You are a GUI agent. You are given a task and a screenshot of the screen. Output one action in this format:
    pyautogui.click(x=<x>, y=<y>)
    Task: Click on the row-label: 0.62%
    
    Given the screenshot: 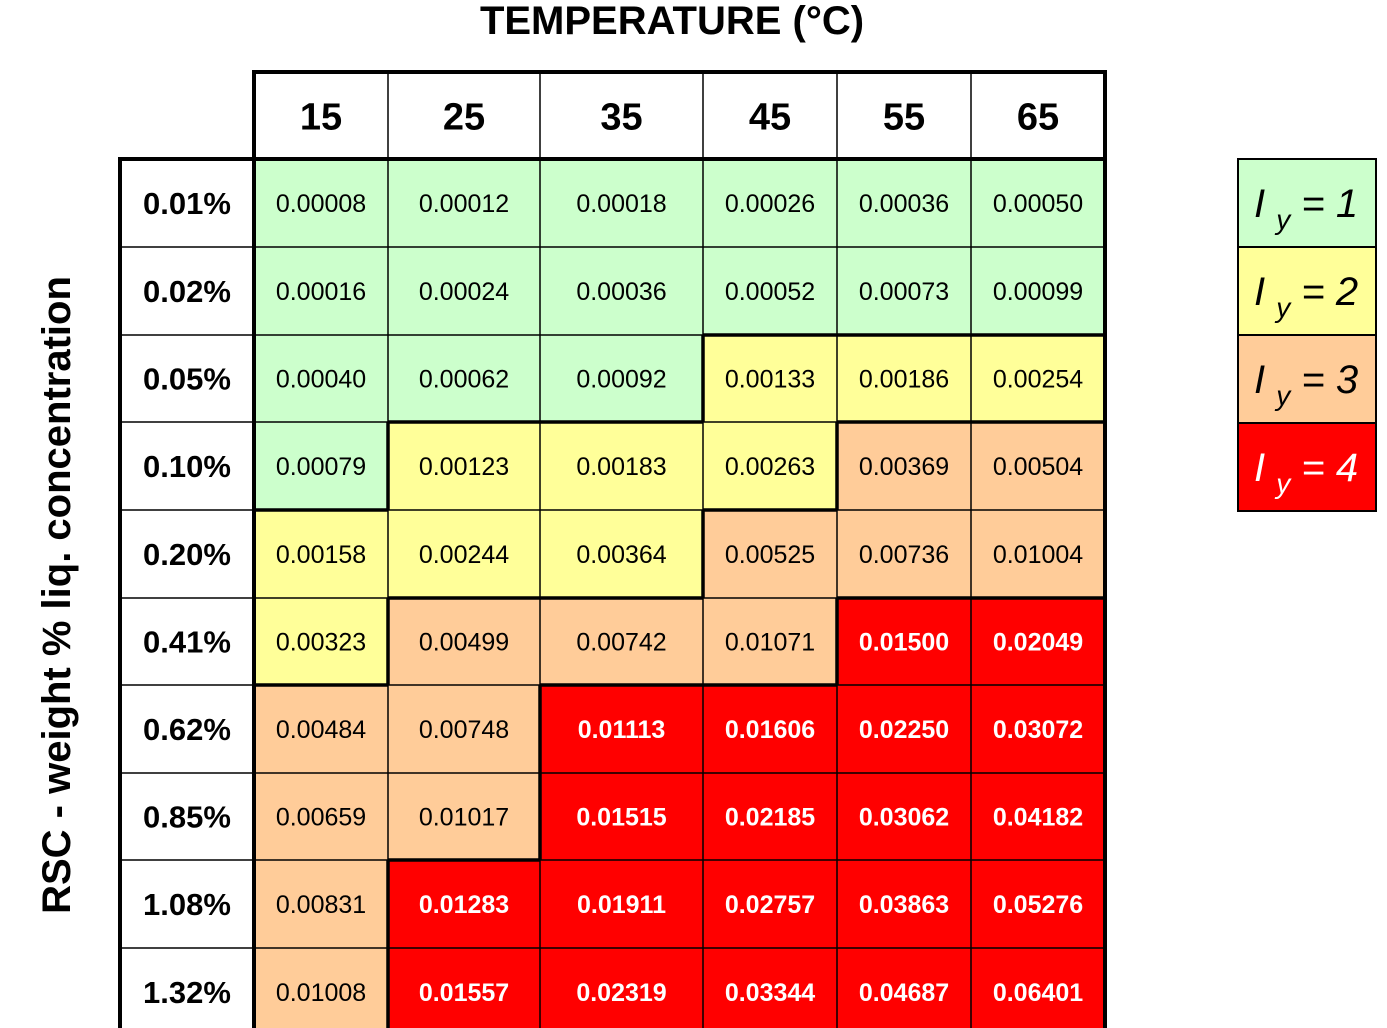 What is the action you would take?
    pyautogui.click(x=187, y=729)
    